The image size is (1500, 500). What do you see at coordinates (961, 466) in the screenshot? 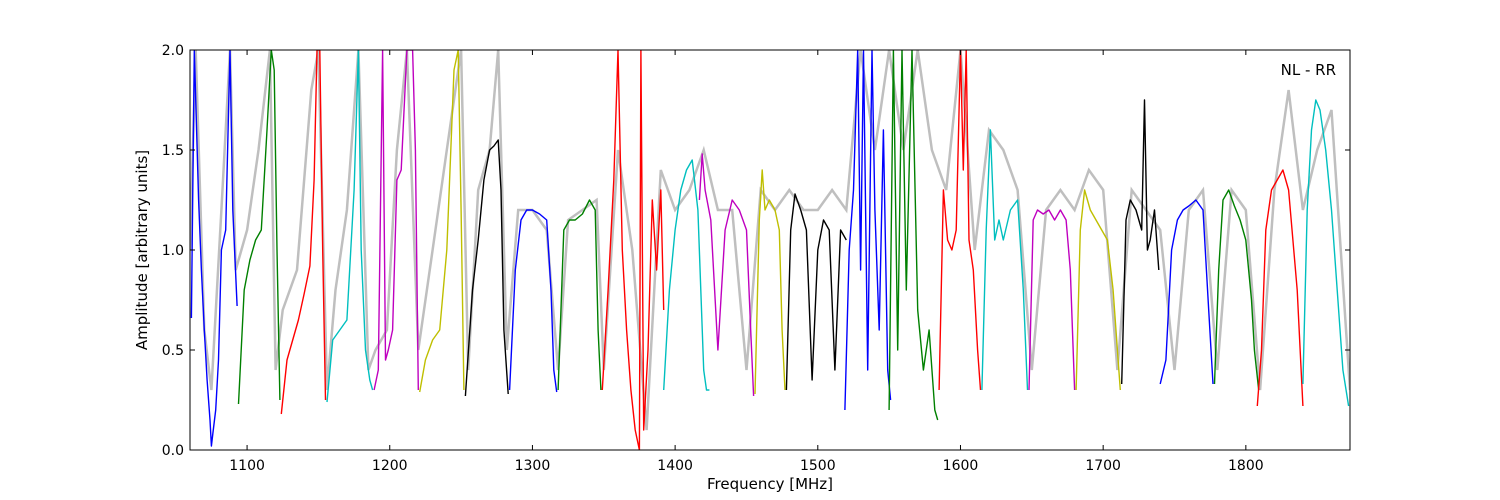
I see `x-tick-label: 1600` at bounding box center [961, 466].